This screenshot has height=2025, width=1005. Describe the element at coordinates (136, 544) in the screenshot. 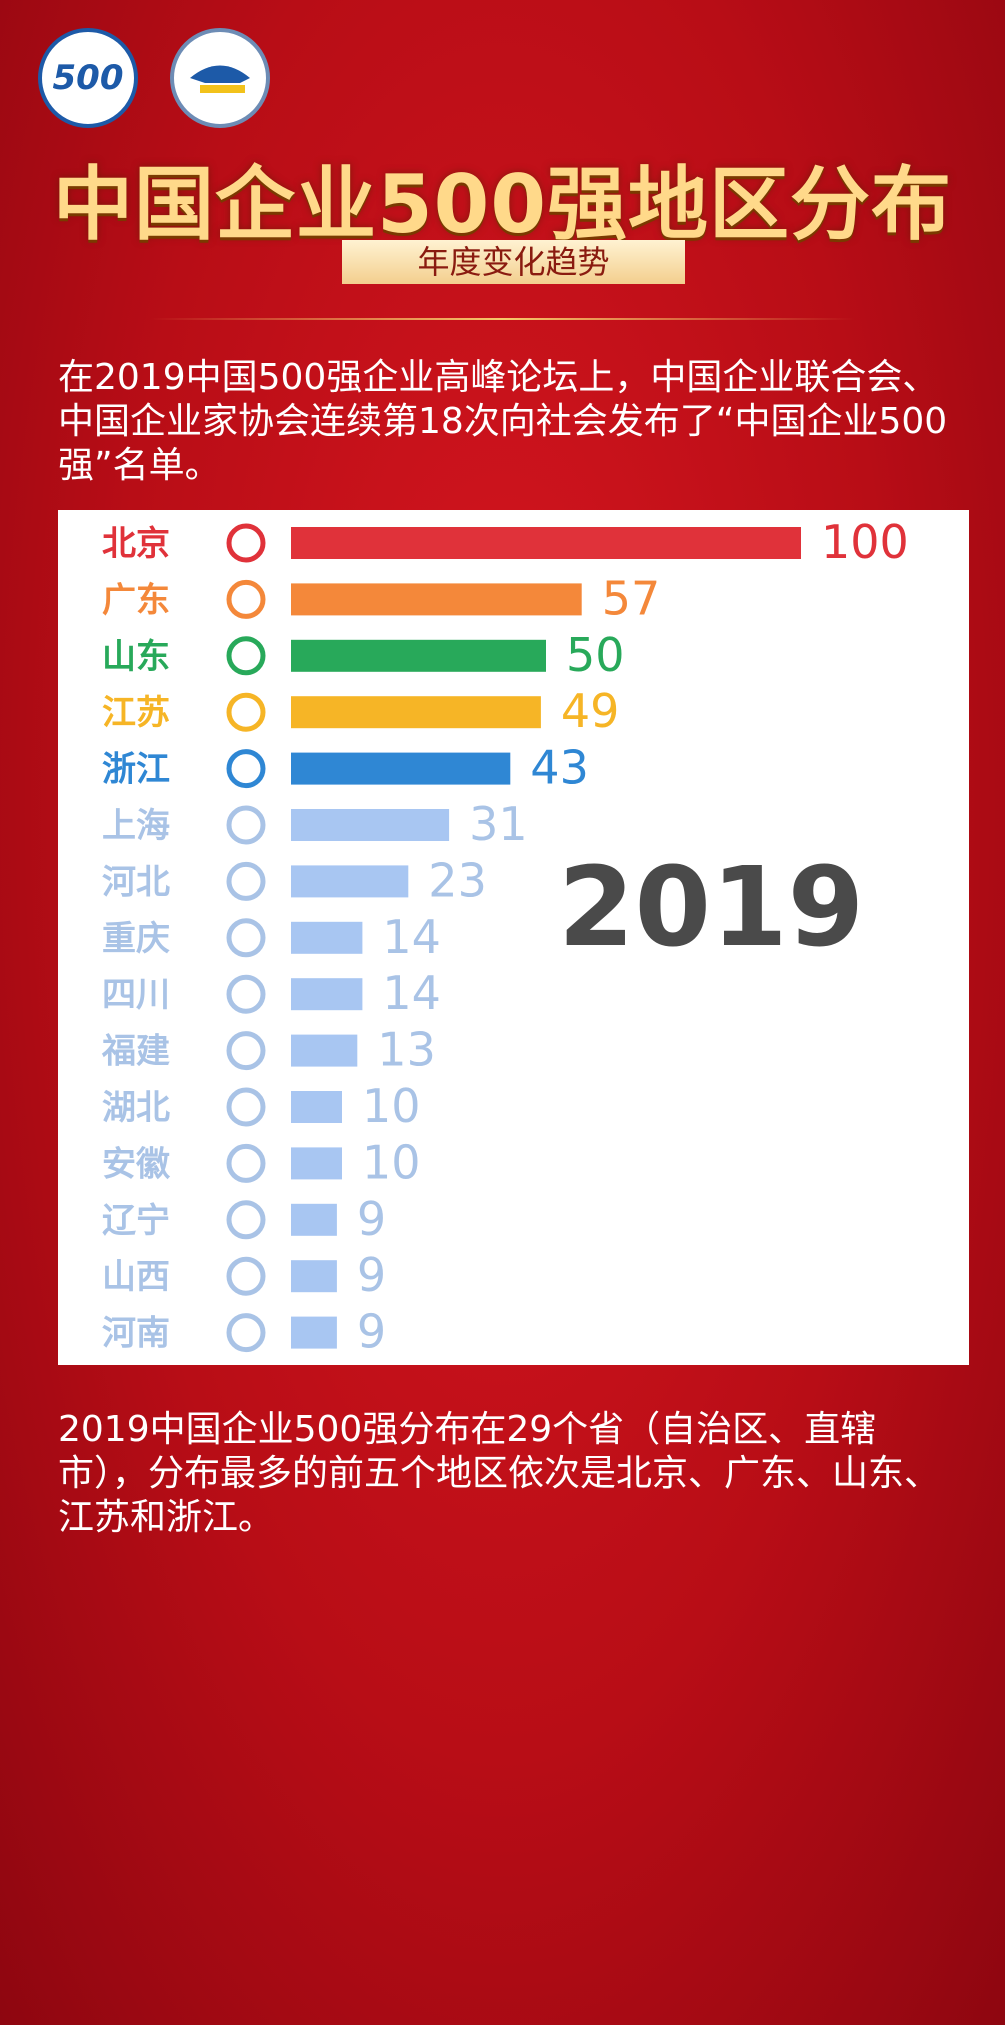

I see `category-label: 北京` at that location.